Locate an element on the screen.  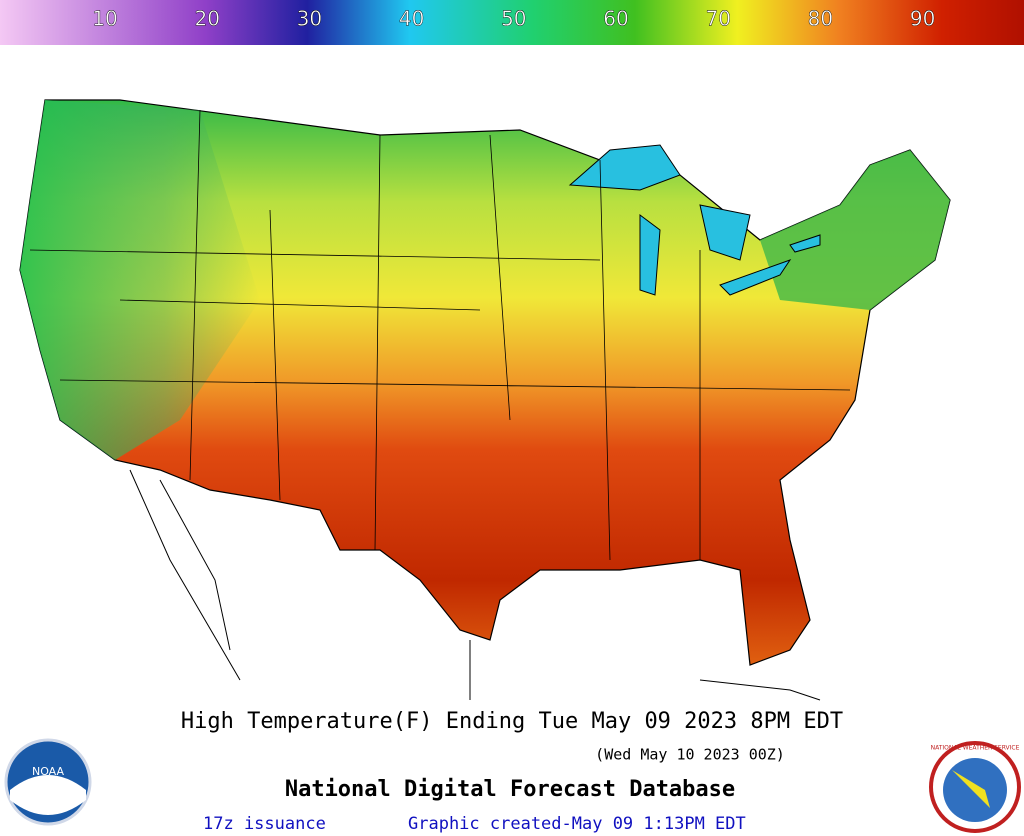
lake-ontario is located at coordinates (805, 243).